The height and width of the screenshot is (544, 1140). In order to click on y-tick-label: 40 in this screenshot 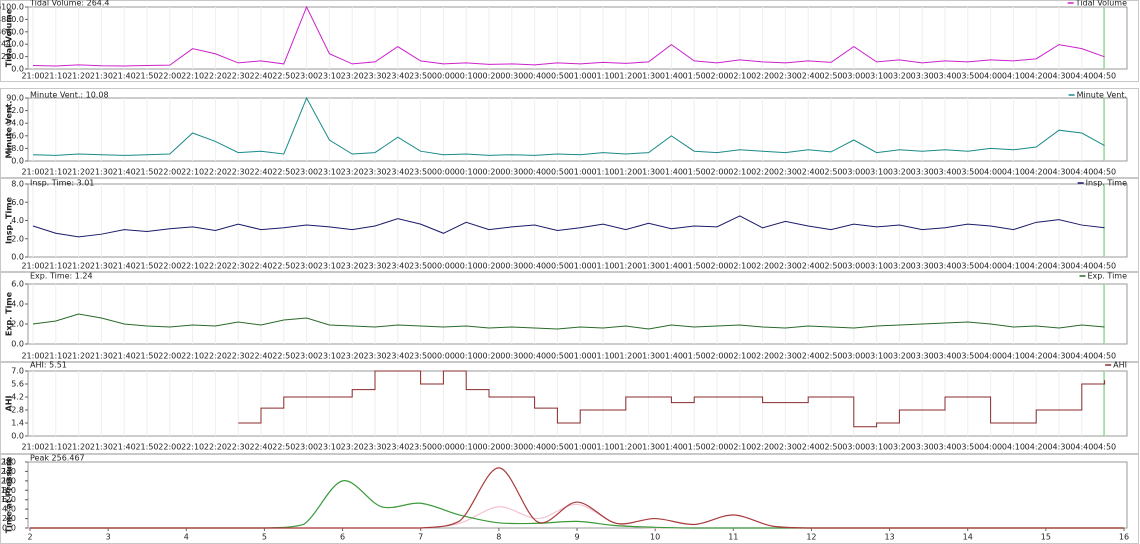, I will do `click(11, 518)`.